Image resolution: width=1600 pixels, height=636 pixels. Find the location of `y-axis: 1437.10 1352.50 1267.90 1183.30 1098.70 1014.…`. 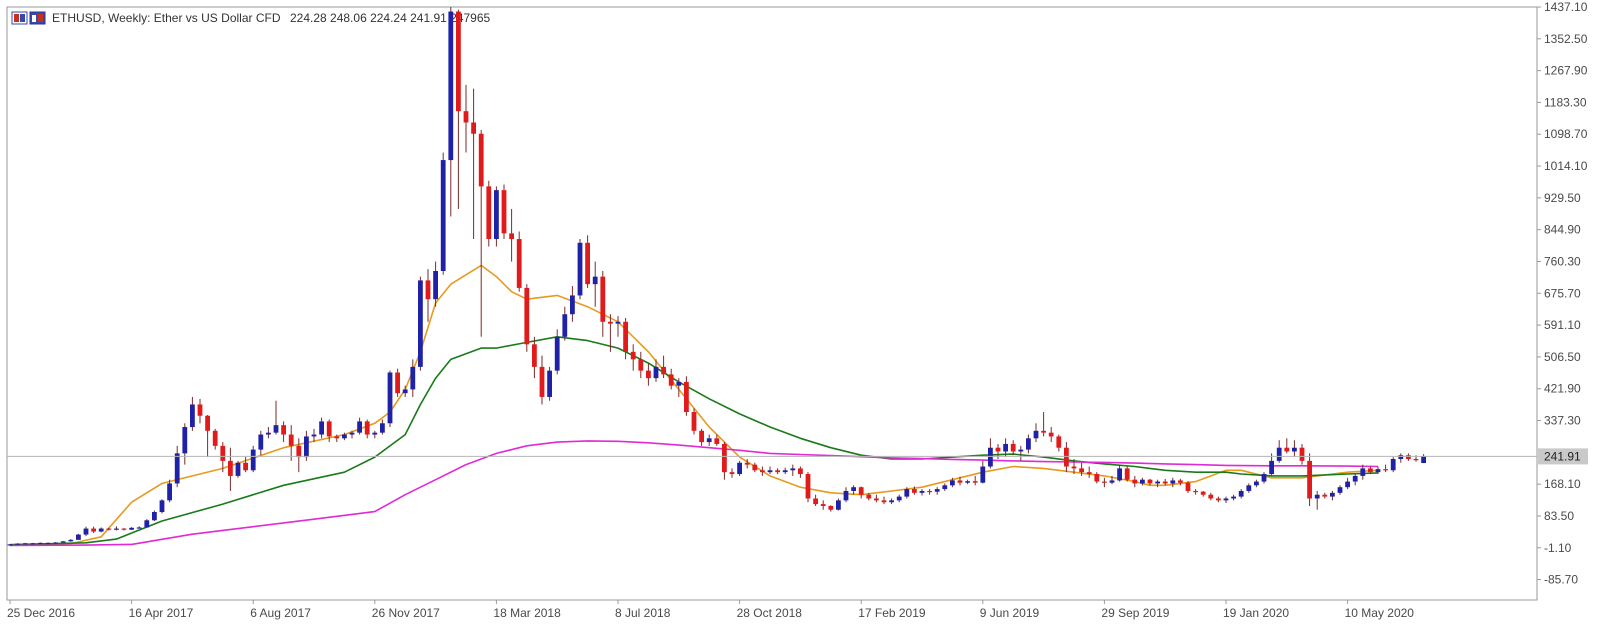

y-axis: 1437.10 1352.50 1267.90 1183.30 1098.70 1014.… is located at coordinates (1562, 293).